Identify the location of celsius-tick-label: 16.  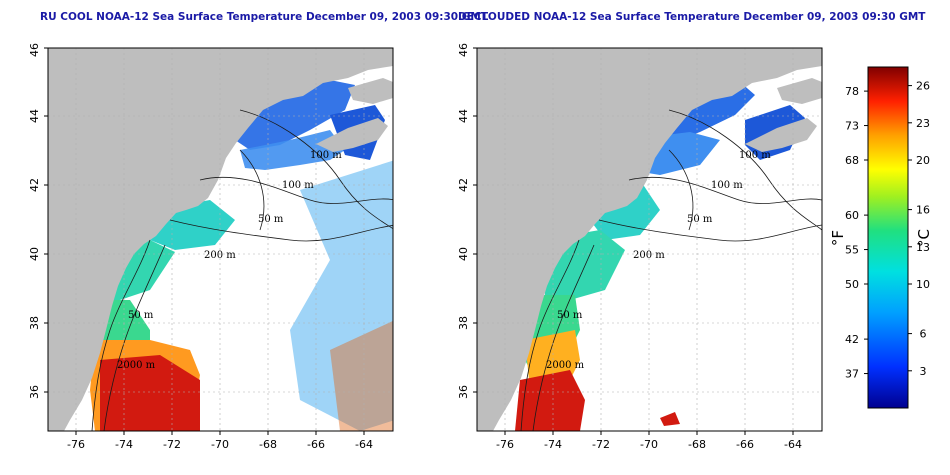
(923, 210).